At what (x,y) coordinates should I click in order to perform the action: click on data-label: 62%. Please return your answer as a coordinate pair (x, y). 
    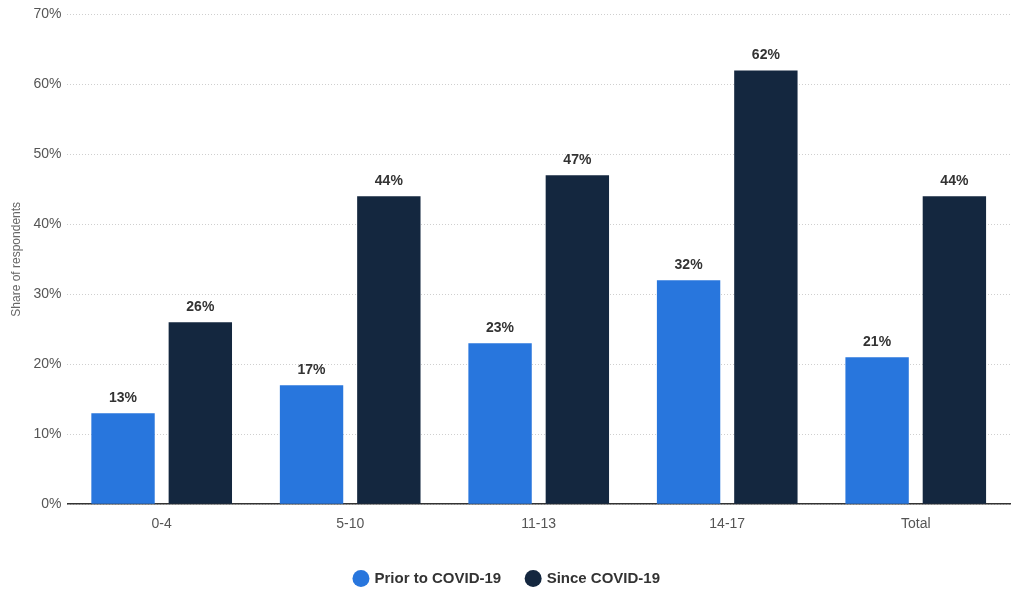
    Looking at the image, I should click on (766, 54).